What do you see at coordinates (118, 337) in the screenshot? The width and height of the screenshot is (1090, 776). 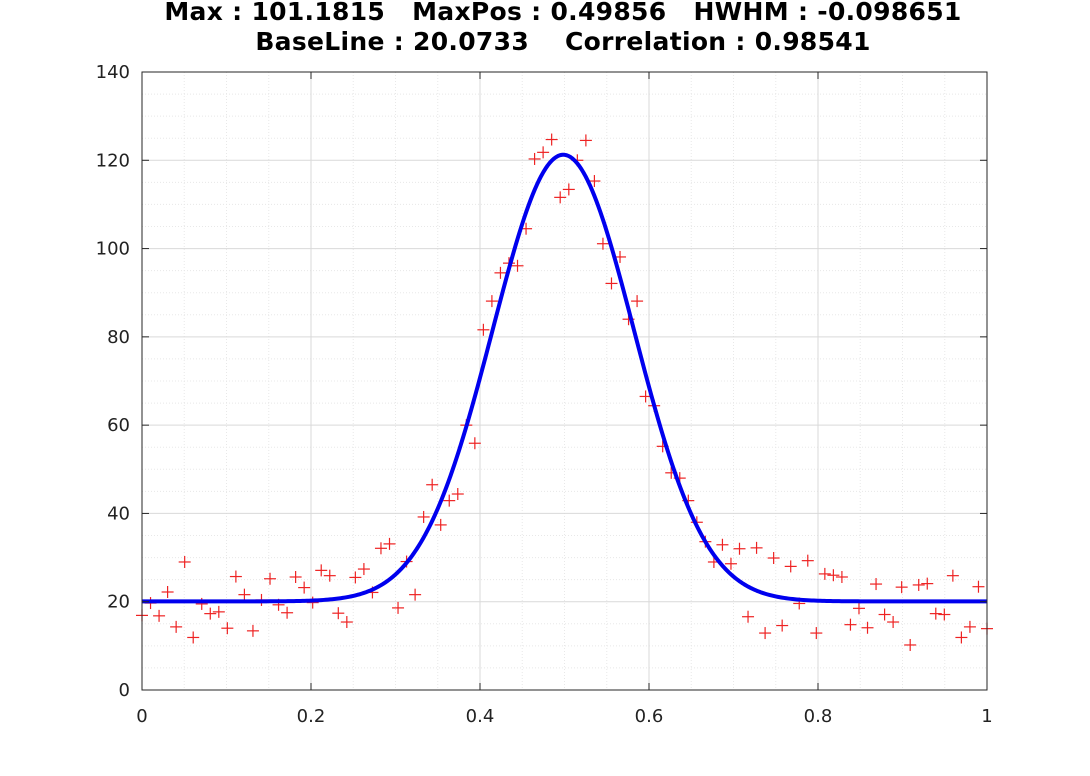 I see `y-tick-label: 80` at bounding box center [118, 337].